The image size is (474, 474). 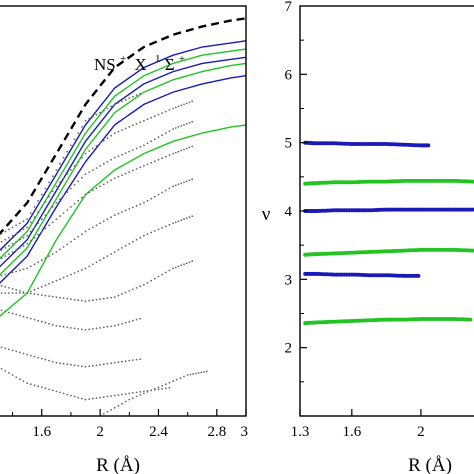 I want to click on left-x-tick-label: 1.6, so click(x=41, y=432).